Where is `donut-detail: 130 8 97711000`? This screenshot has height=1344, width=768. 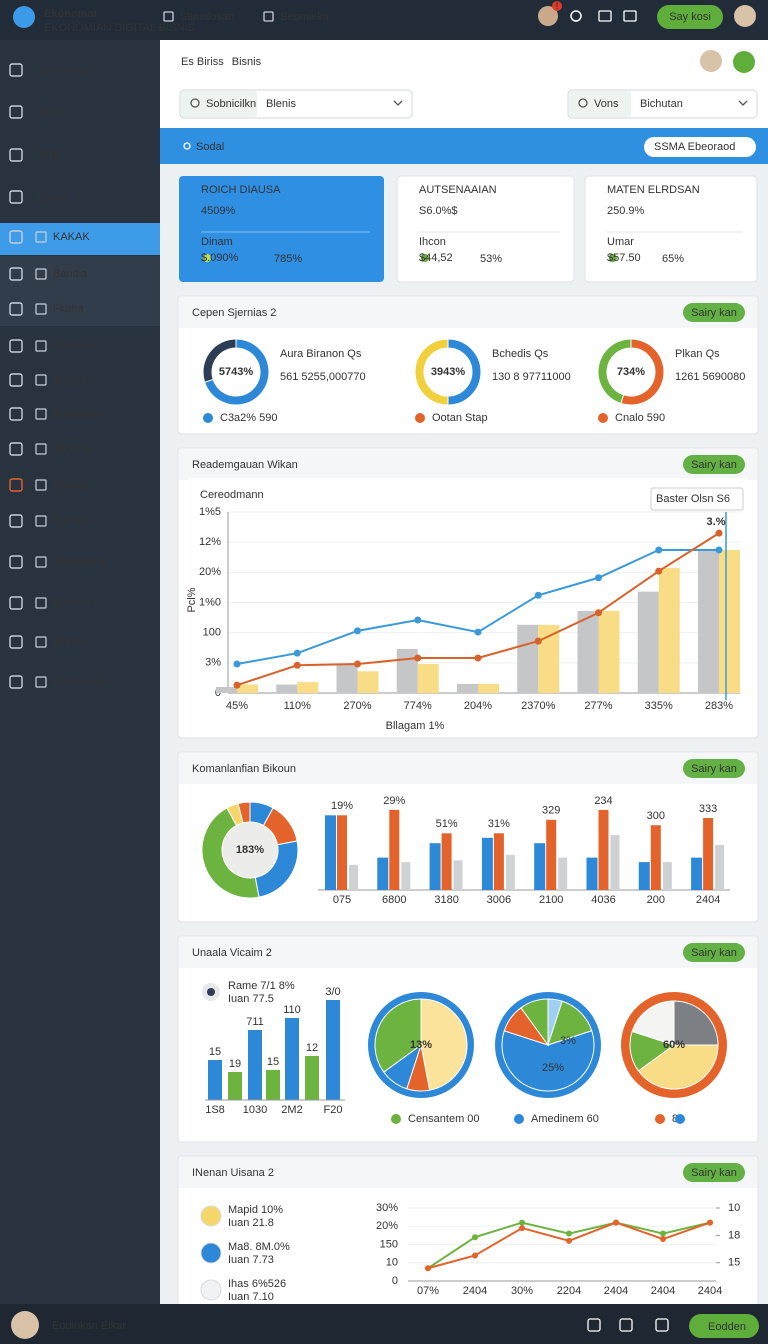 donut-detail: 130 8 97711000 is located at coordinates (531, 377).